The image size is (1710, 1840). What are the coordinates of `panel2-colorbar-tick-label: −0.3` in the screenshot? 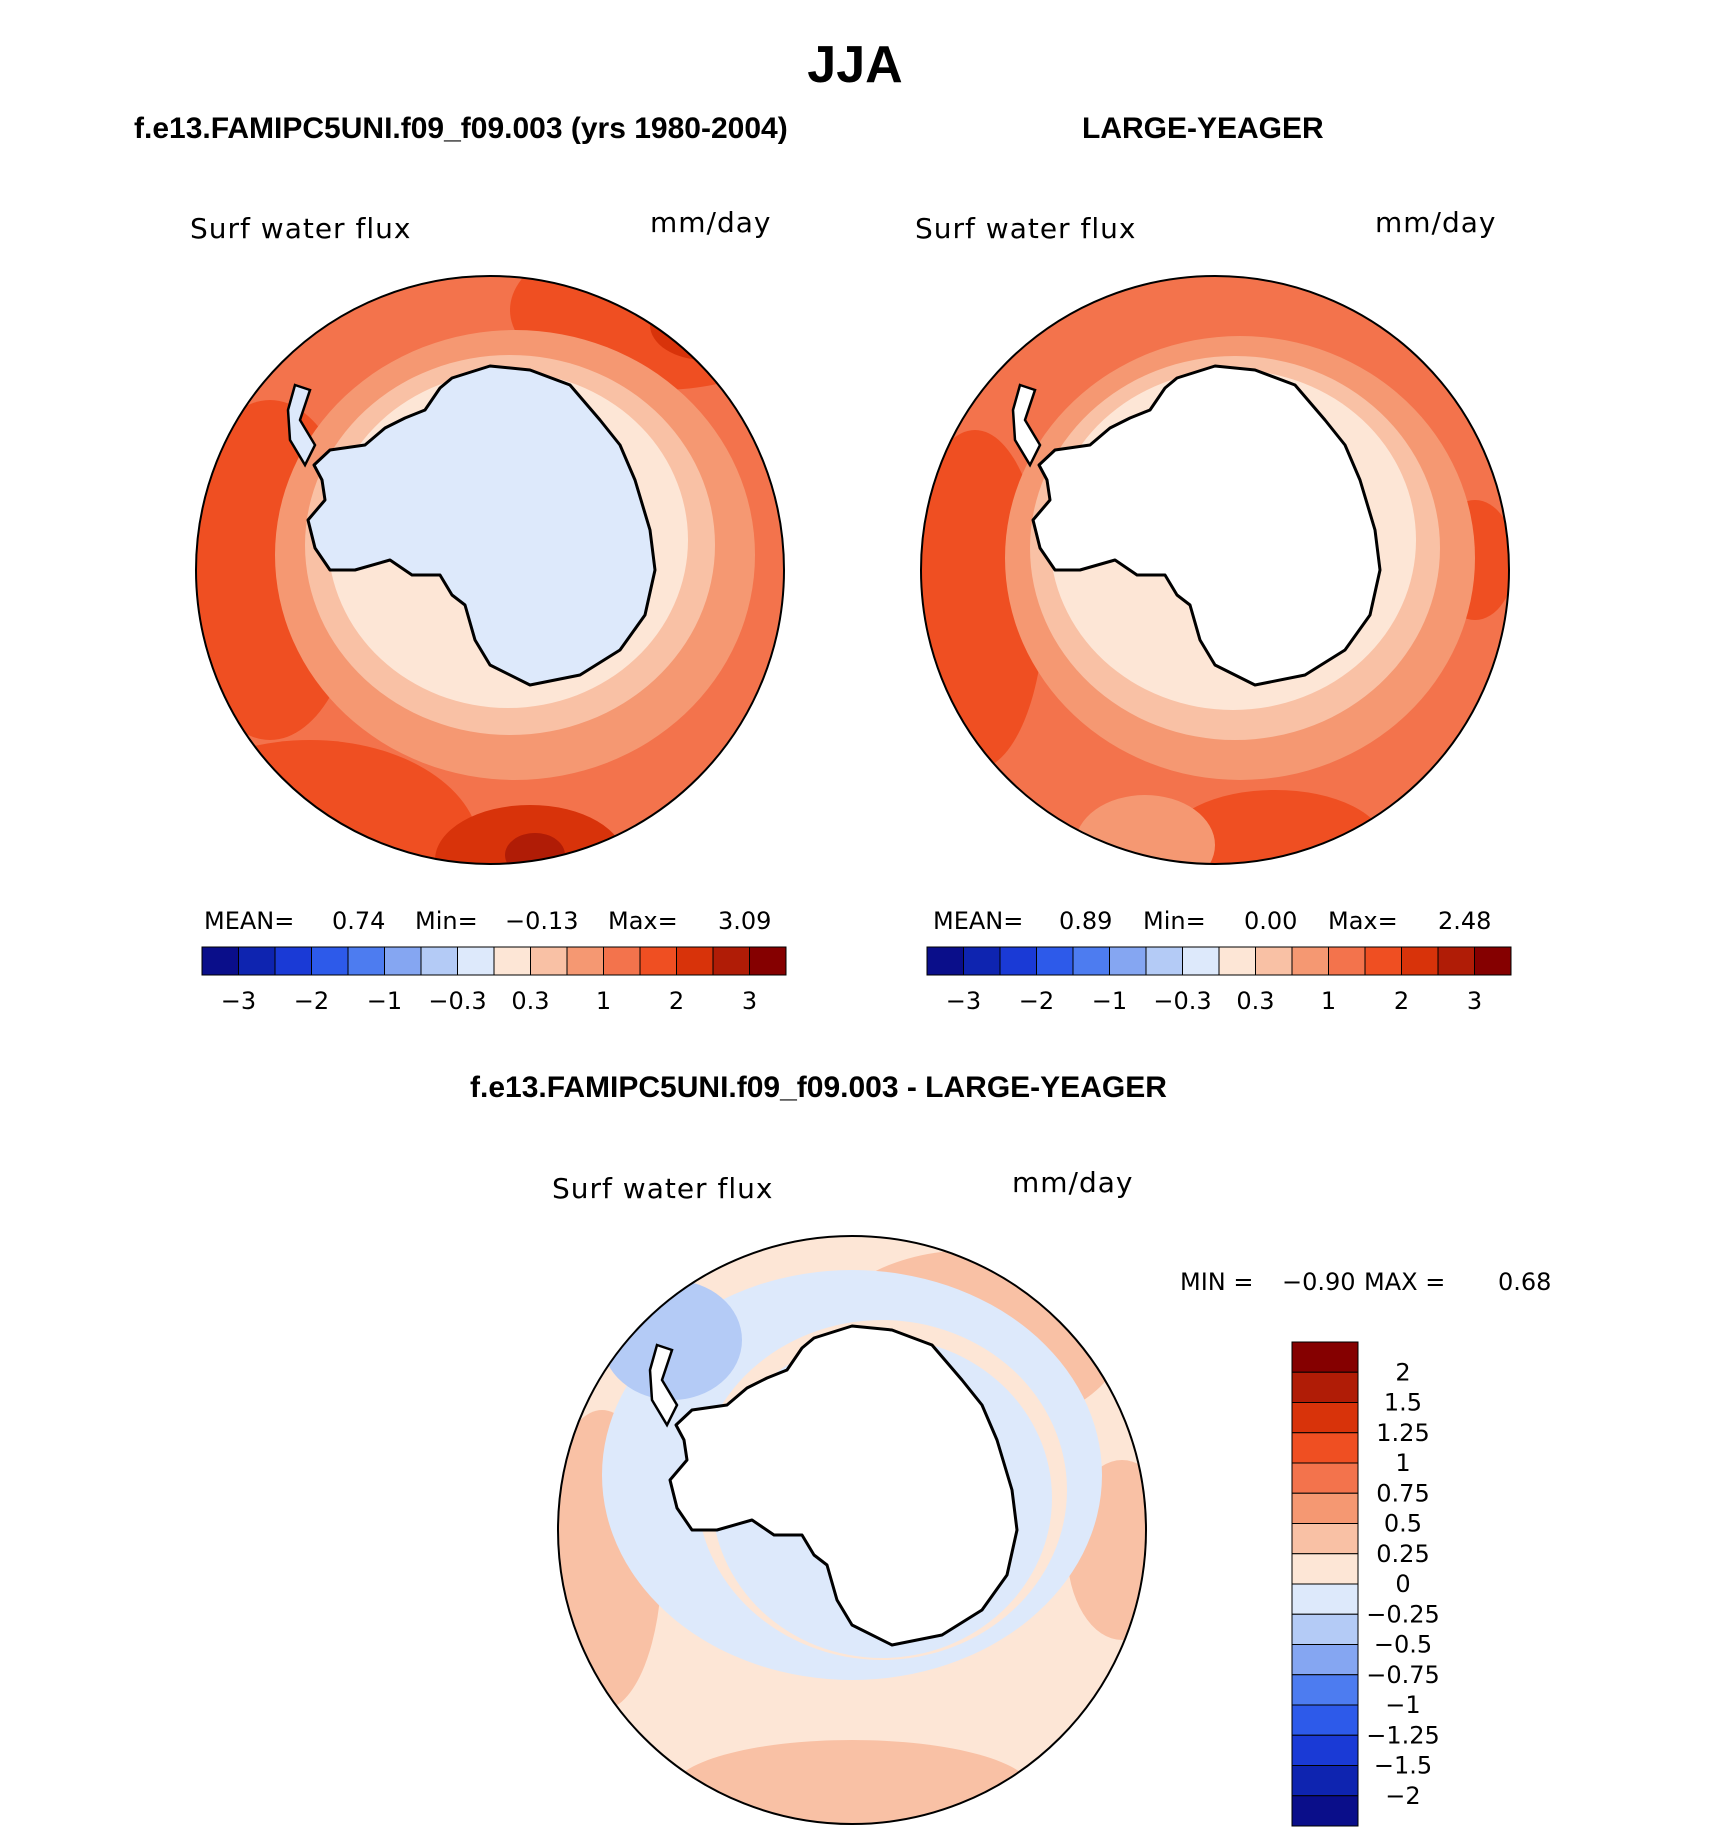 It's located at (1182, 1001).